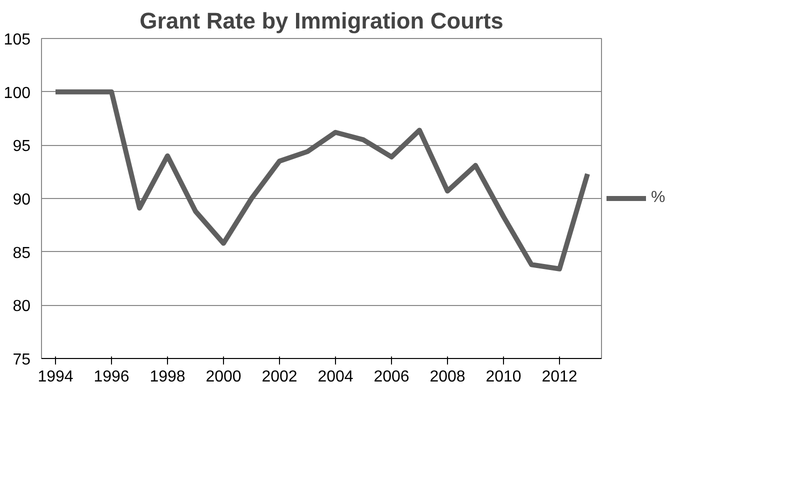 The image size is (809, 493). What do you see at coordinates (17, 93) in the screenshot?
I see `y-tick-label: 100` at bounding box center [17, 93].